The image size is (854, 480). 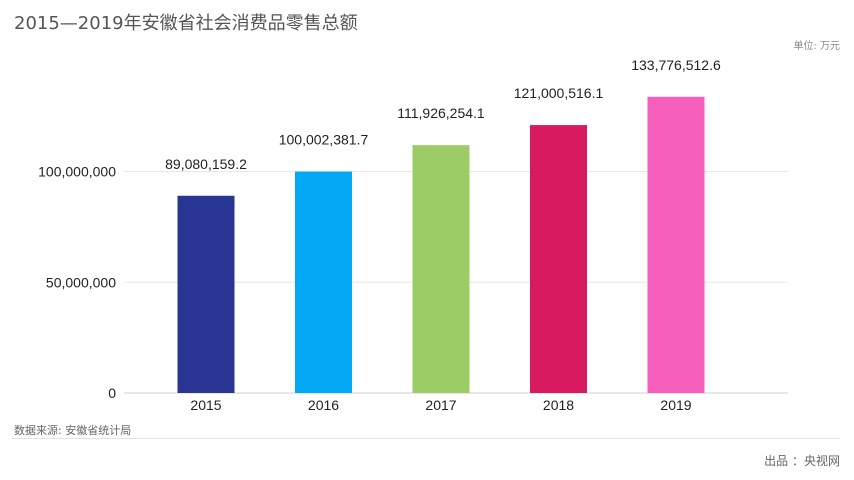 What do you see at coordinates (324, 140) in the screenshot?
I see `data-label-2016: 100,002,381.7` at bounding box center [324, 140].